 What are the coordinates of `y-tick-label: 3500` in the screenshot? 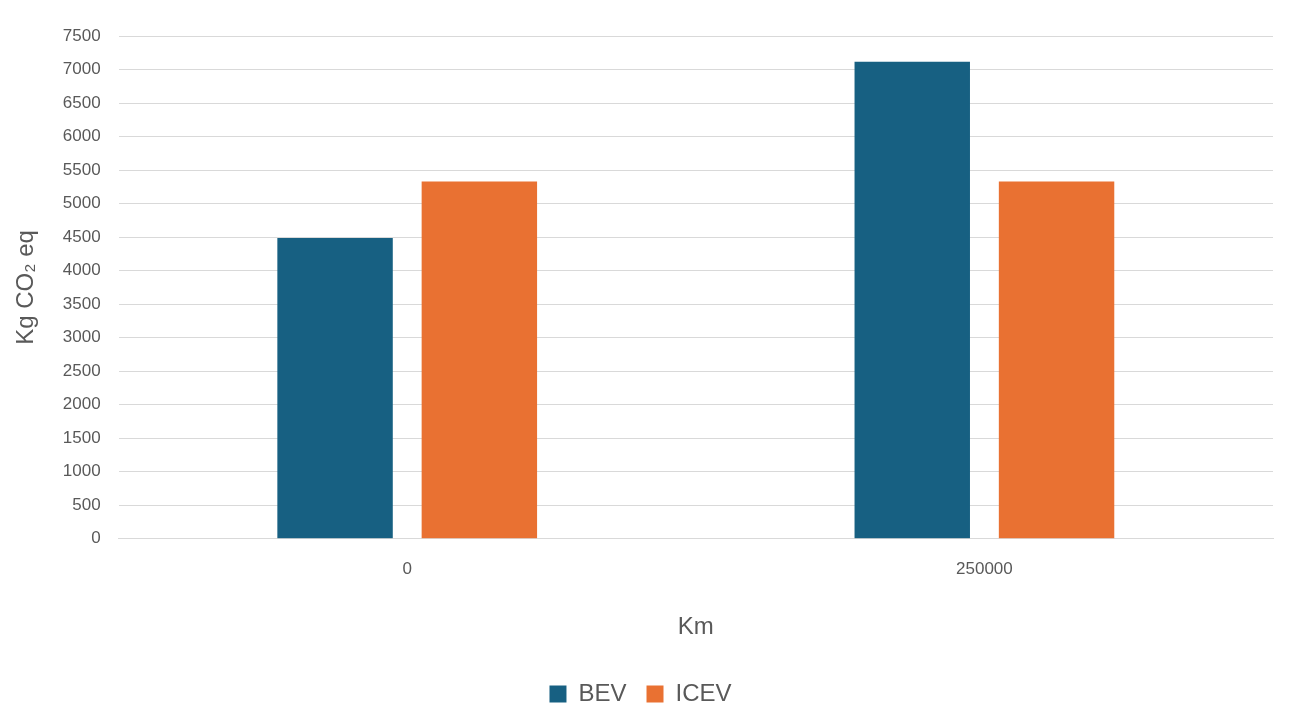 It's located at (81, 303).